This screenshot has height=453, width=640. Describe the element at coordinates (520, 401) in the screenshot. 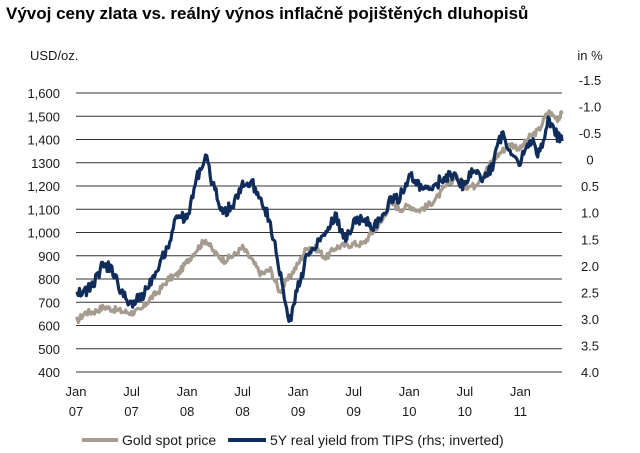

I see `x-tick: Jan 11` at that location.